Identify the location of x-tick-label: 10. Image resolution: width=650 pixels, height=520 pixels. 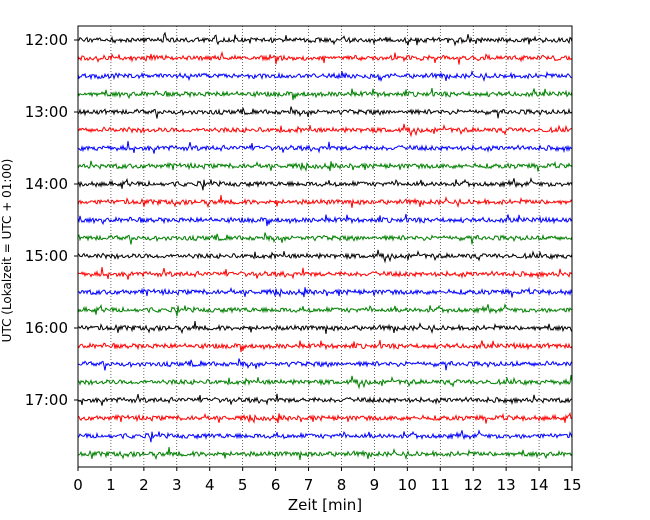
(407, 485).